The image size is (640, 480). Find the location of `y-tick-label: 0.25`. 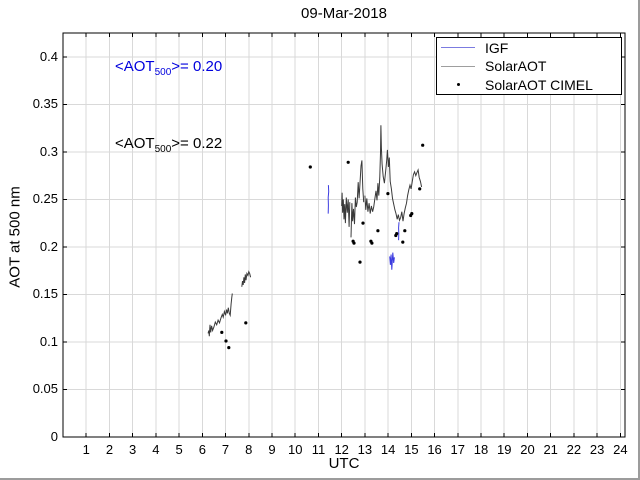

y-tick-label: 0.25 is located at coordinates (45, 199).